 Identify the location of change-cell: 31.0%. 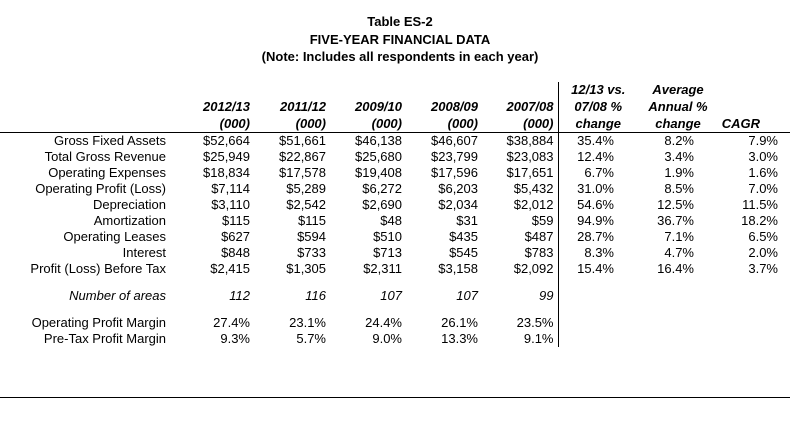
(595, 188).